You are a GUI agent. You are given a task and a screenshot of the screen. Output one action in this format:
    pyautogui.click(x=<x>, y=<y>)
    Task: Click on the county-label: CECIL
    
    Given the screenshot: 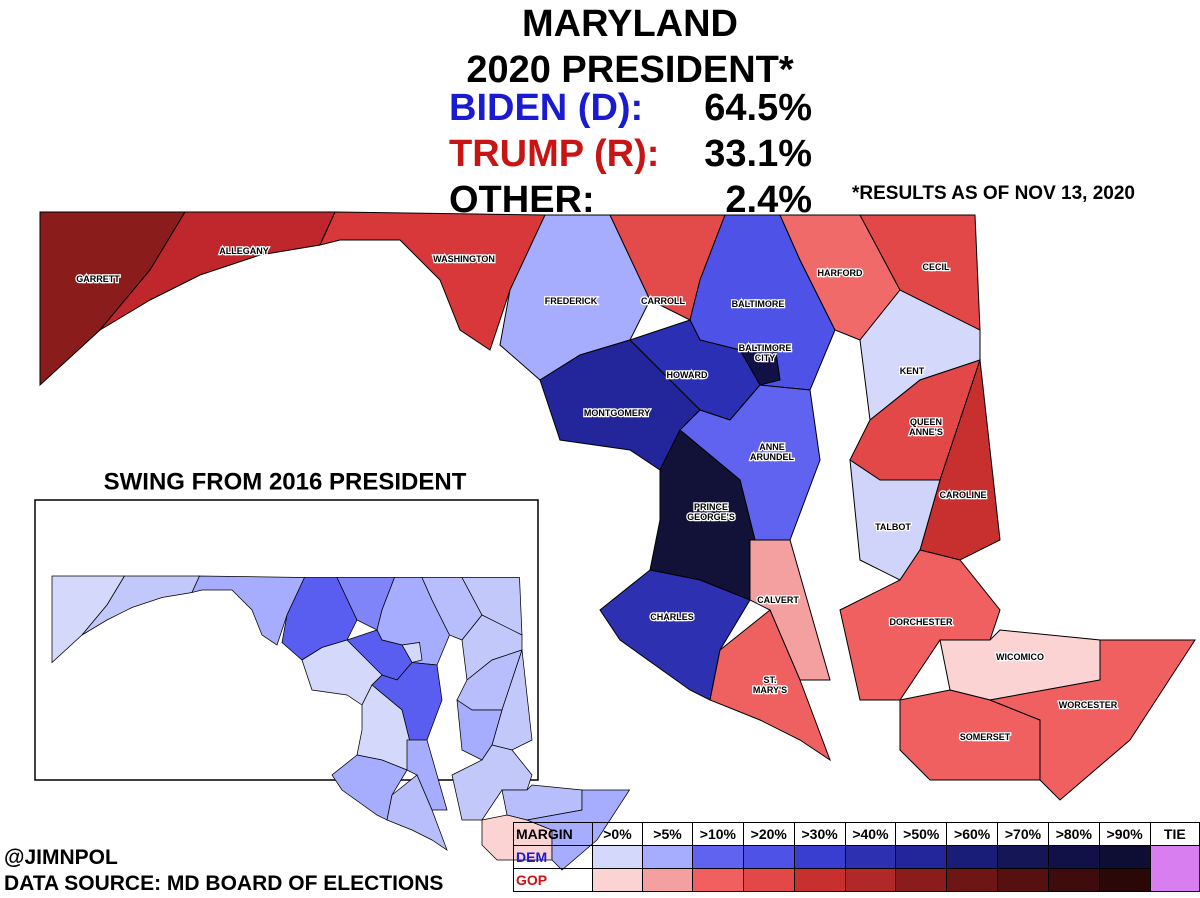 What is the action you would take?
    pyautogui.click(x=937, y=267)
    